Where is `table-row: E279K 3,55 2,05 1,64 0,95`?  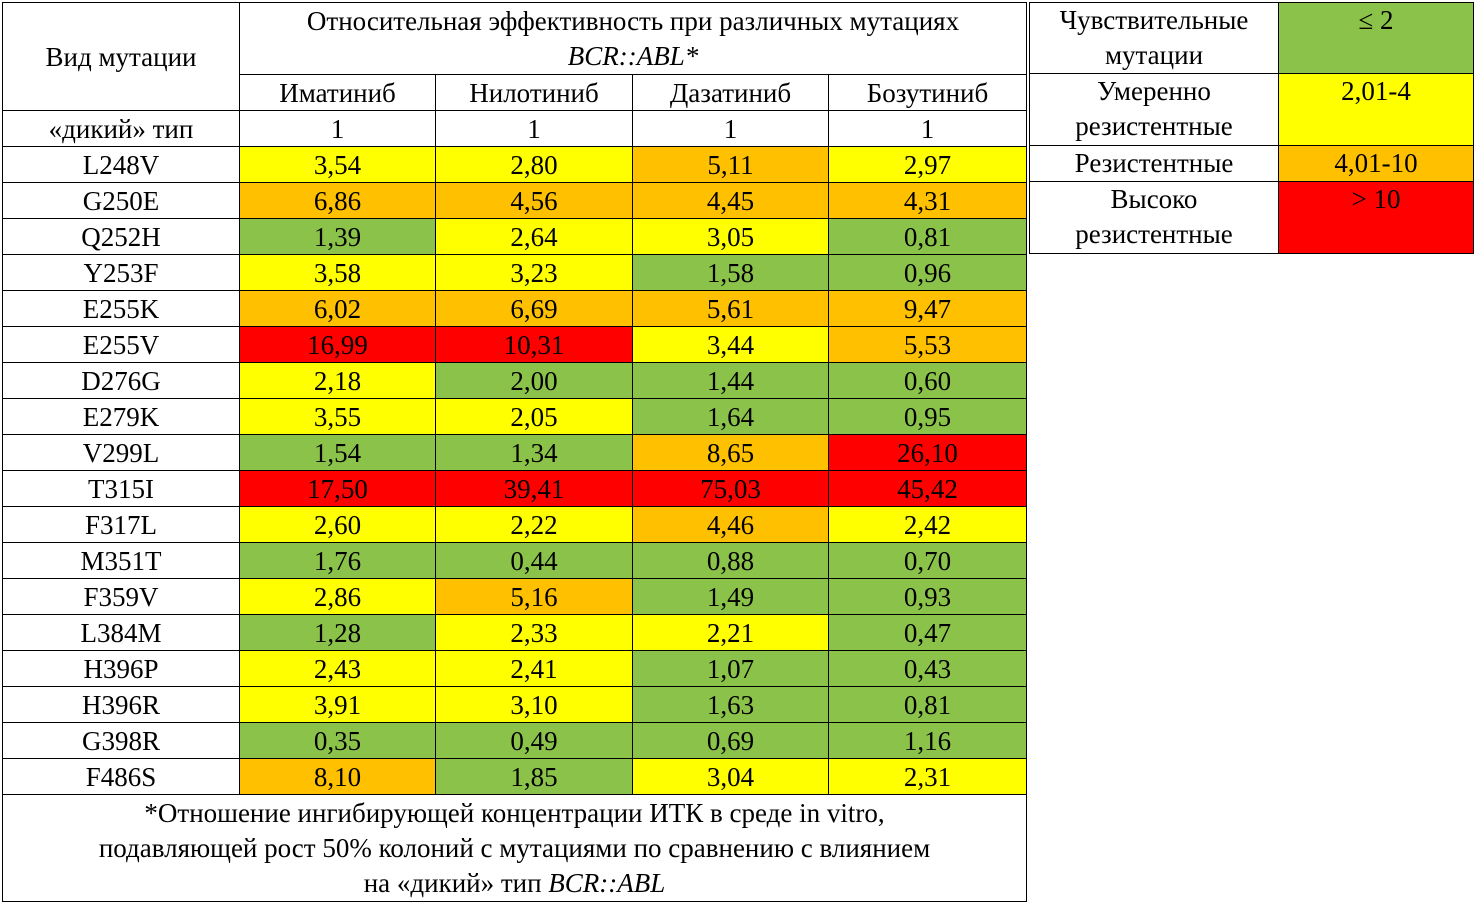 table-row: E279K 3,55 2,05 1,64 0,95 is located at coordinates (514, 416).